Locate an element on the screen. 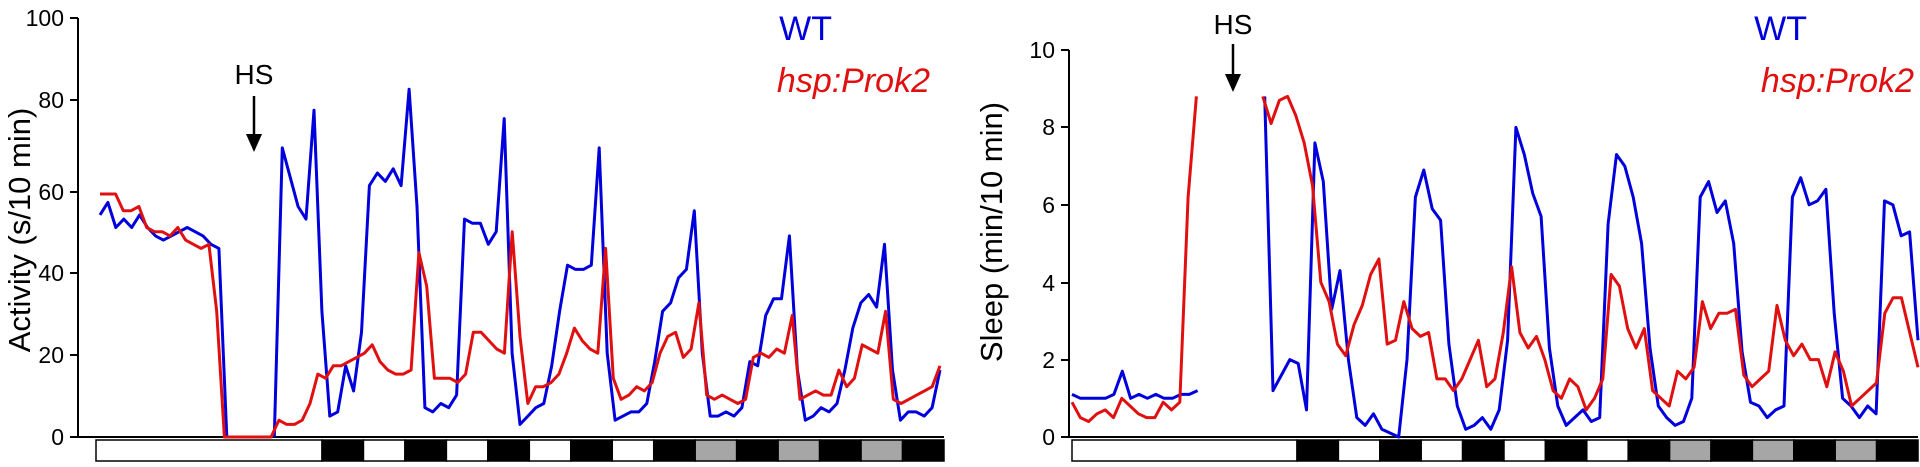 Image resolution: width=1920 pixels, height=467 pixels. activity-y-tick-label-60: 60 is located at coordinates (51, 192).